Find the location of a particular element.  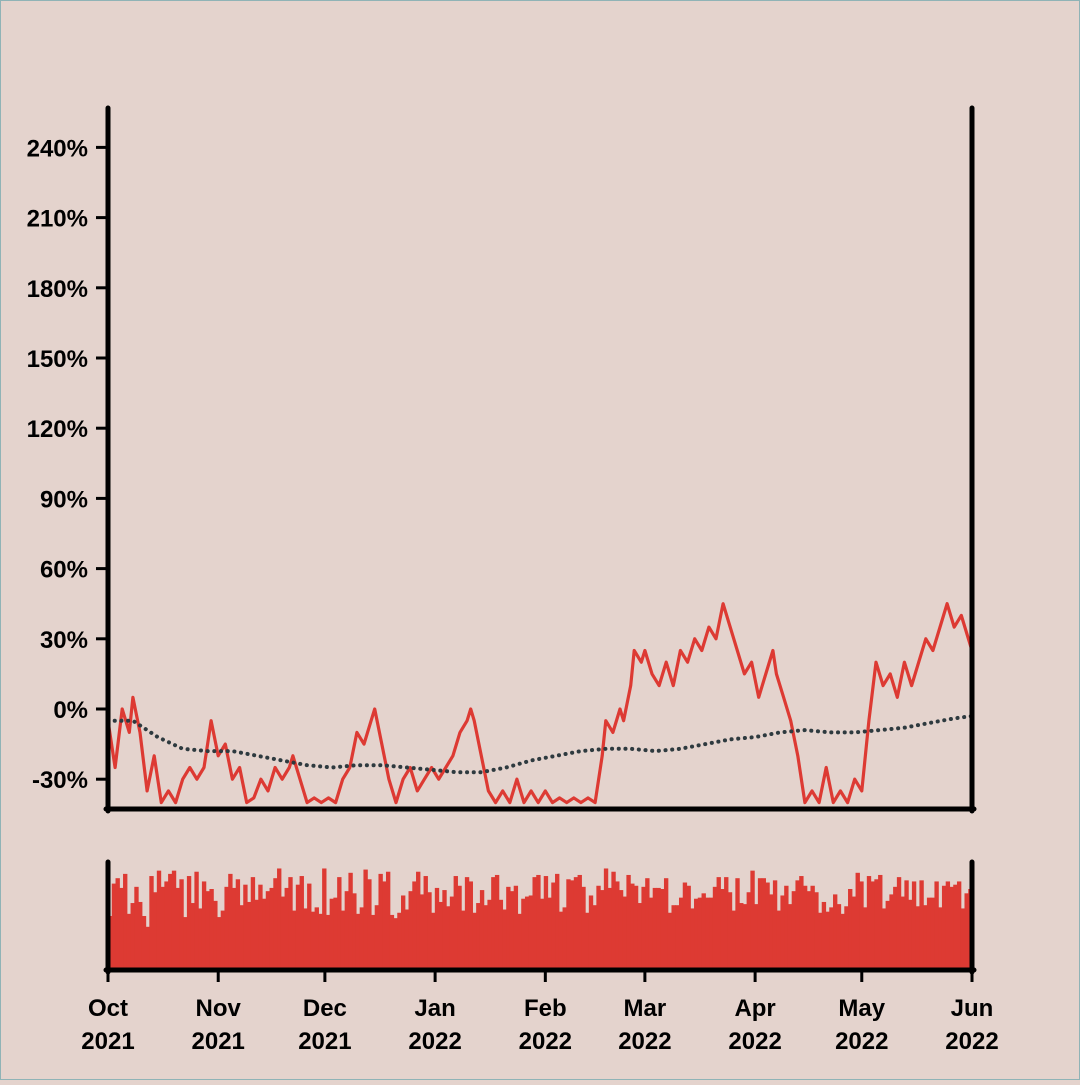

y-tick-label: 120% is located at coordinates (57, 429).